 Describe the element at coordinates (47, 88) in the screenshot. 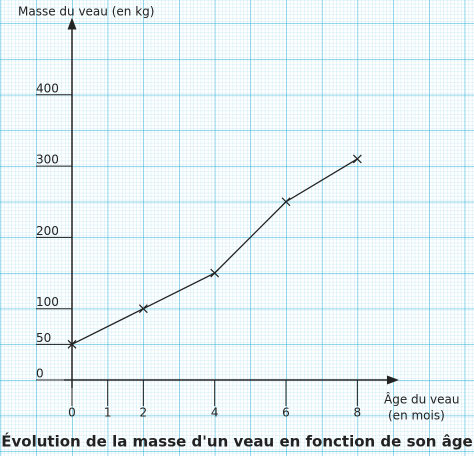

I see `y-tick-label: 400` at that location.